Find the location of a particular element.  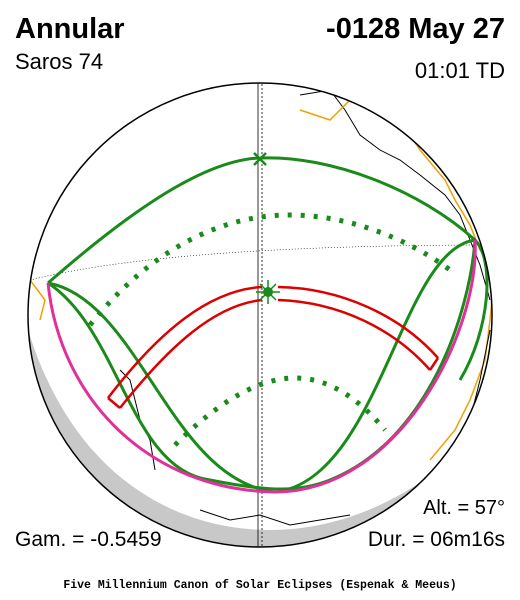

date: -0128 May 27 is located at coordinates (415, 29).